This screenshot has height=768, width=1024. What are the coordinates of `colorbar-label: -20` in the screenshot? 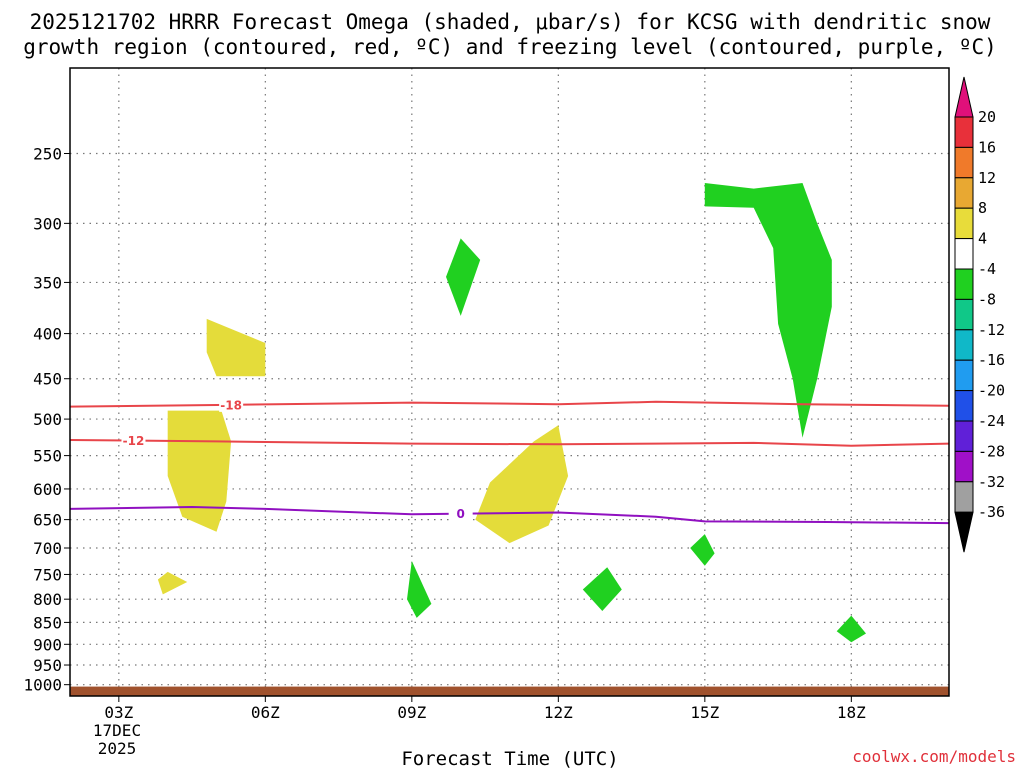 It's located at (991, 391).